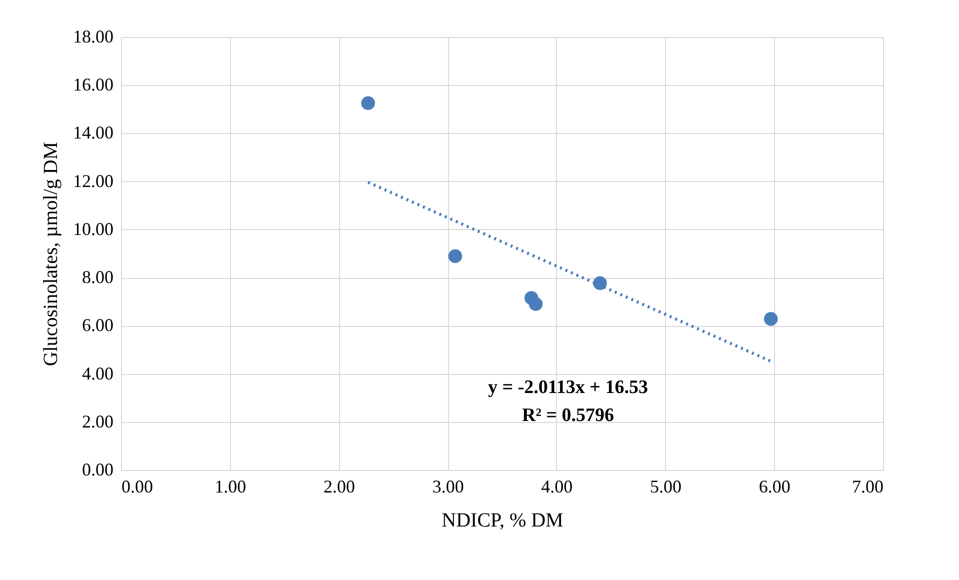 This screenshot has width=959, height=580. What do you see at coordinates (98, 373) in the screenshot?
I see `y-tick-label: 4.00` at bounding box center [98, 373].